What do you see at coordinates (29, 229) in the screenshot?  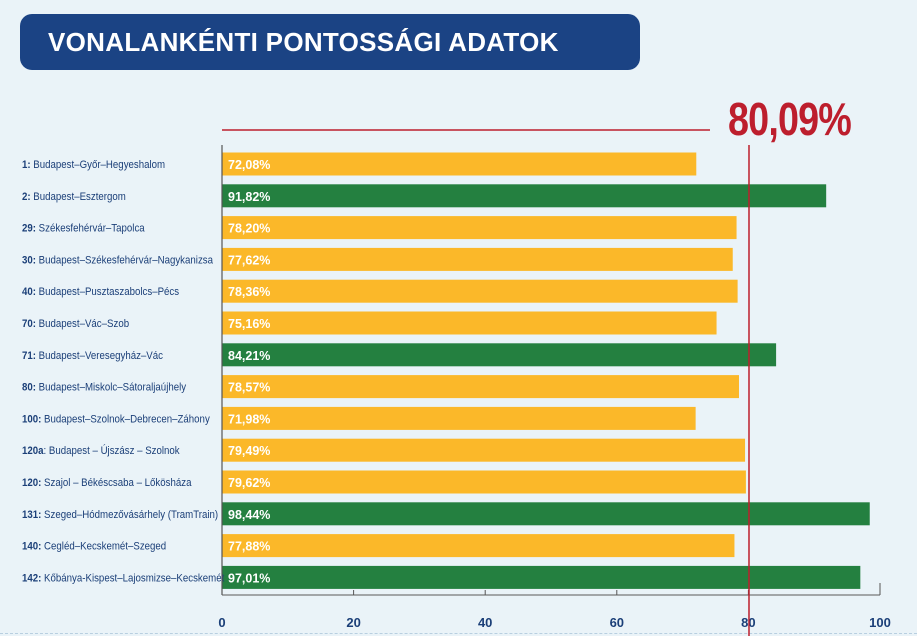 I see `line-number: 29:` at bounding box center [29, 229].